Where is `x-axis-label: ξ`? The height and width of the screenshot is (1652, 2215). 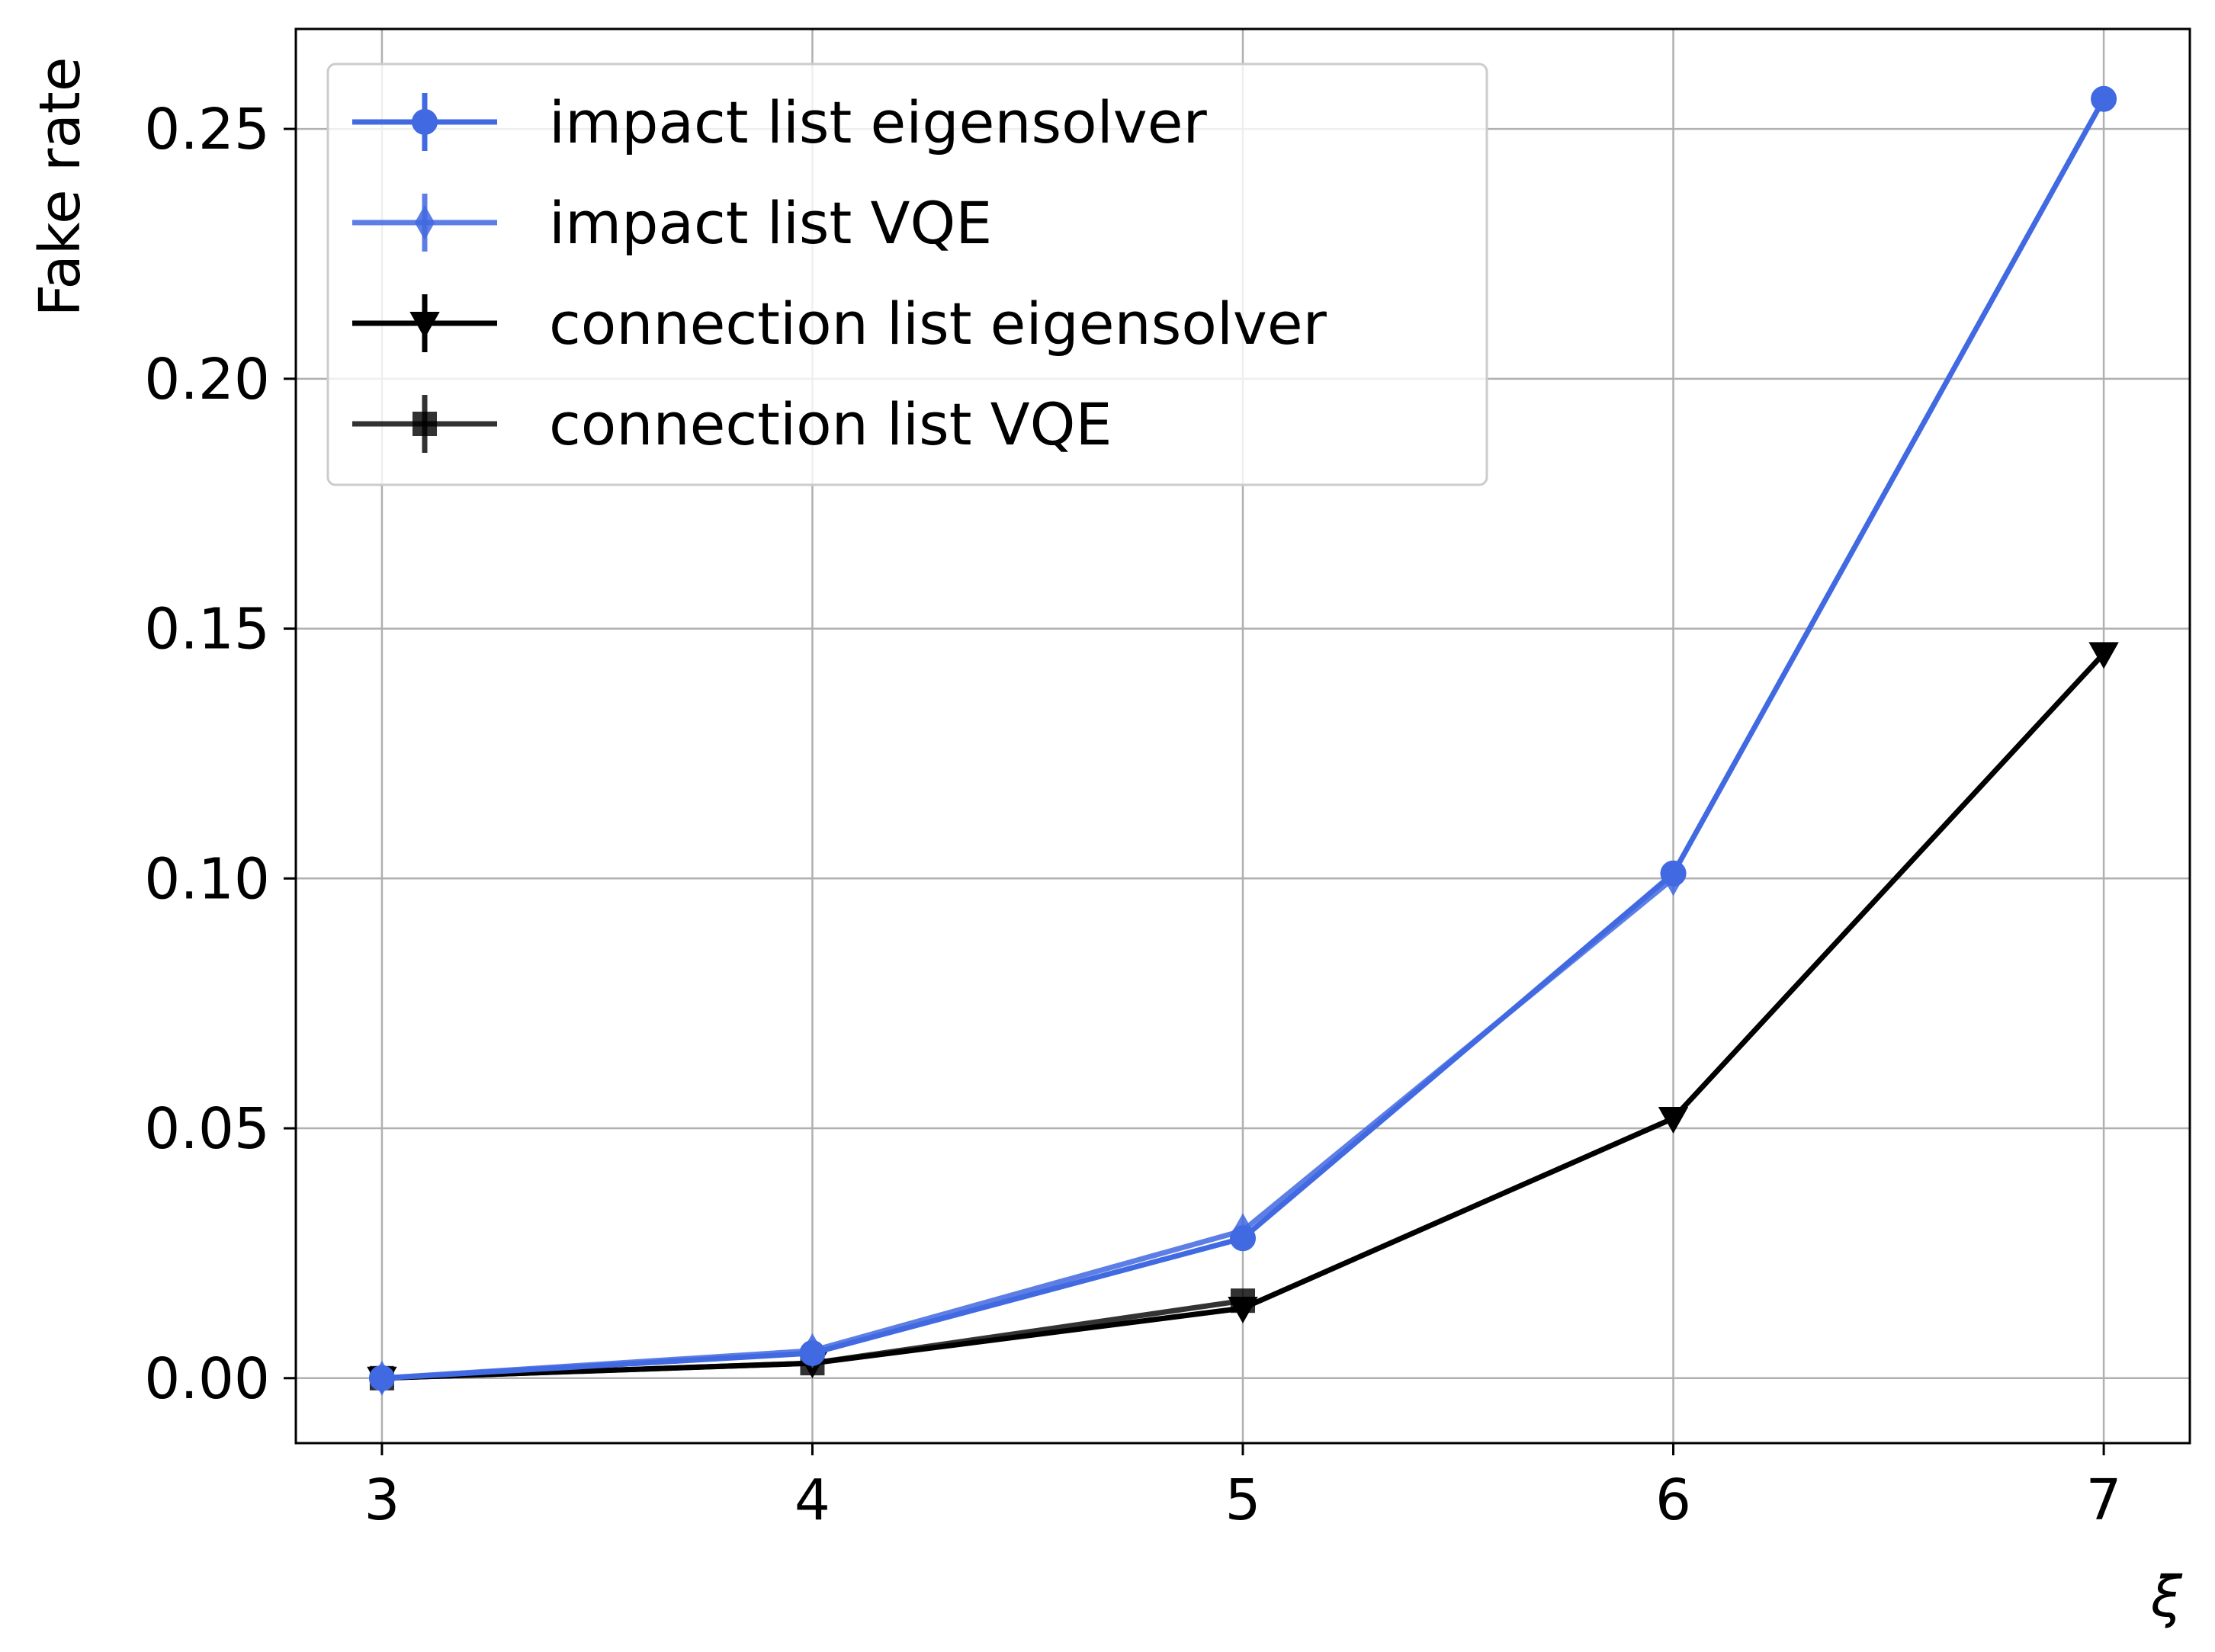 x-axis-label: ξ is located at coordinates (2166, 1597).